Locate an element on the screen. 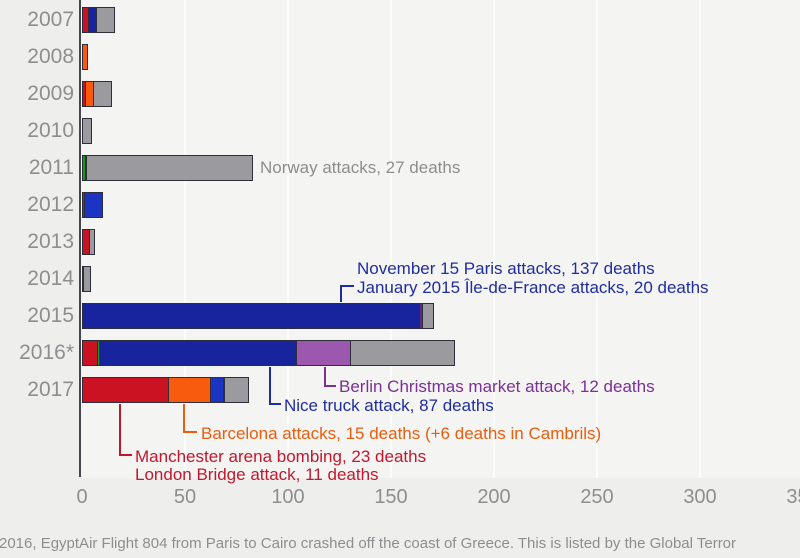 The width and height of the screenshot is (800, 558). annotation-norway: Norway attacks, 27 deaths is located at coordinates (360, 167).